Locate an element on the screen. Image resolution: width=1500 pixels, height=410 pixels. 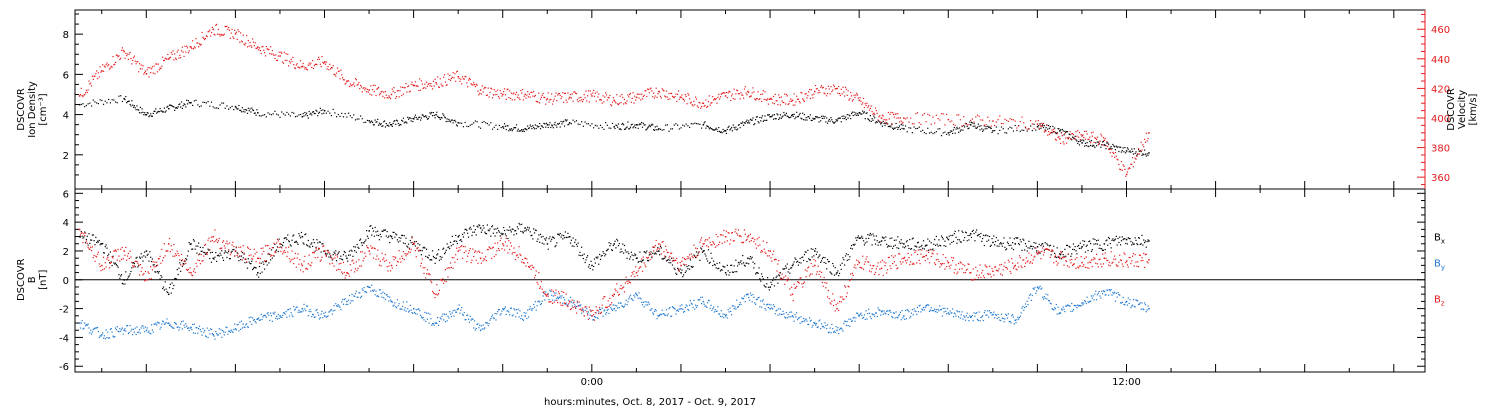
Bz-sample is located at coordinates (86, 241).